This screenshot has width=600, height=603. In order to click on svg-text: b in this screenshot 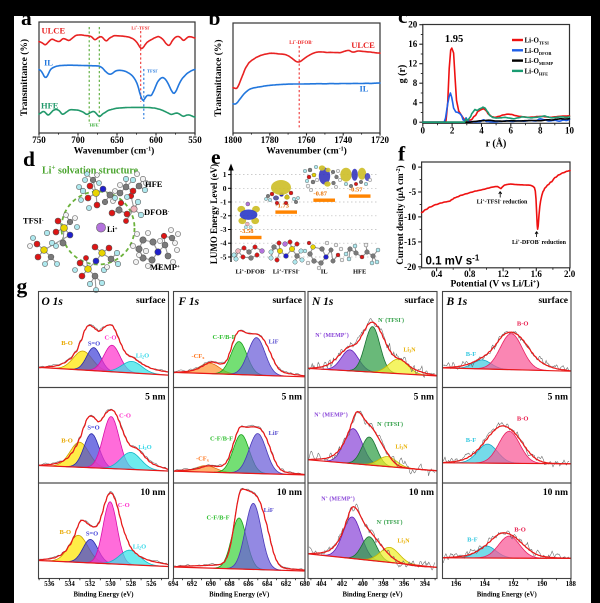, I will do `click(215, 18)`.